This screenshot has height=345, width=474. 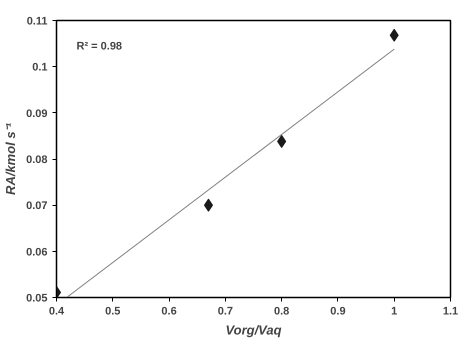 I want to click on y-tick-label: 0.06, so click(x=37, y=252).